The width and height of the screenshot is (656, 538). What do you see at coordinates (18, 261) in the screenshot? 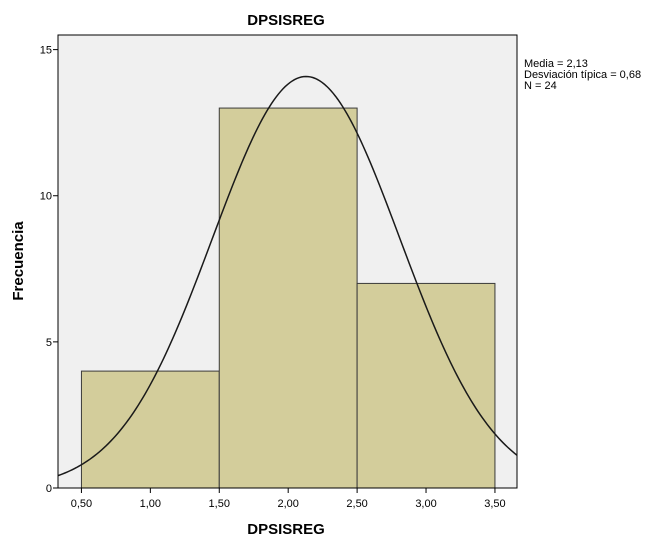
I see `y-axis-title: Frecuencia` at bounding box center [18, 261].